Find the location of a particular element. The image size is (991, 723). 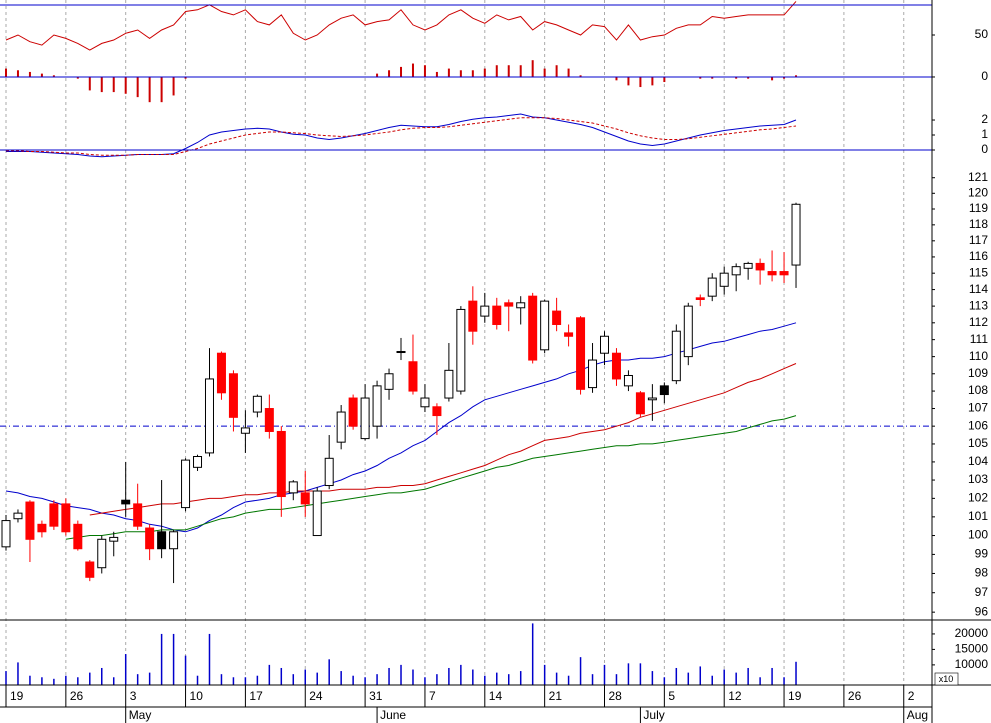

moving-average is located at coordinates (431, 477).